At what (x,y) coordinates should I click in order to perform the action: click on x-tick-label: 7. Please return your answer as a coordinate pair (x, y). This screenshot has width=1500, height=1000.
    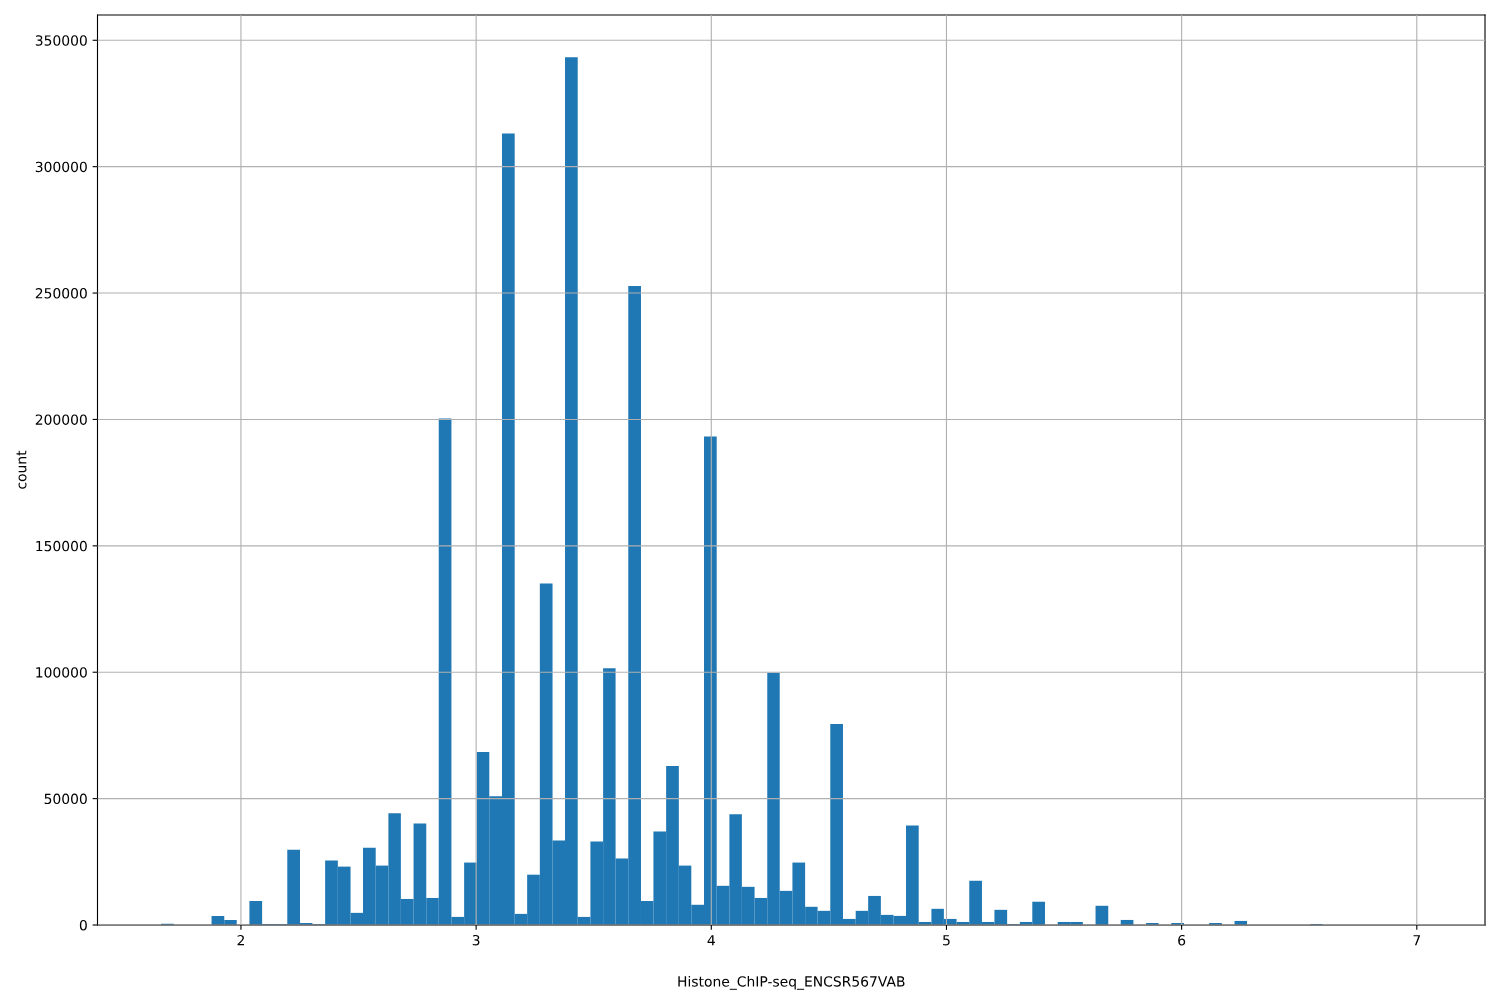
    Looking at the image, I should click on (1417, 940).